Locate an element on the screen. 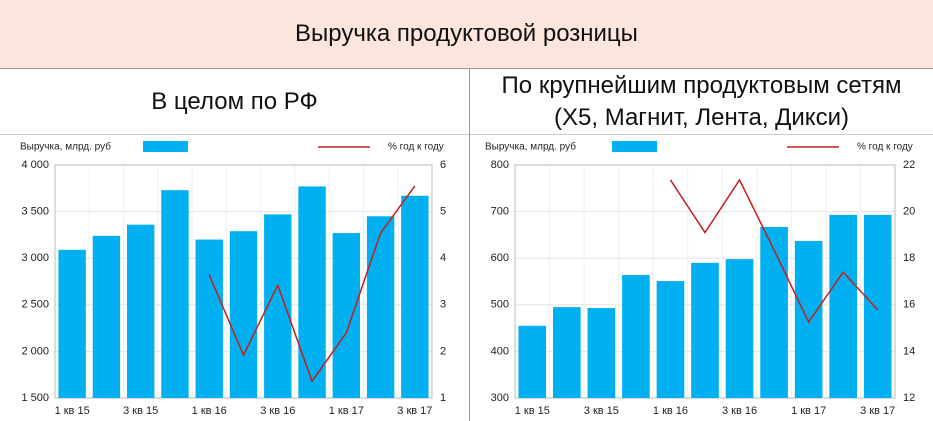 The width and height of the screenshot is (933, 421). y2-tick-label: 12 is located at coordinates (909, 398).